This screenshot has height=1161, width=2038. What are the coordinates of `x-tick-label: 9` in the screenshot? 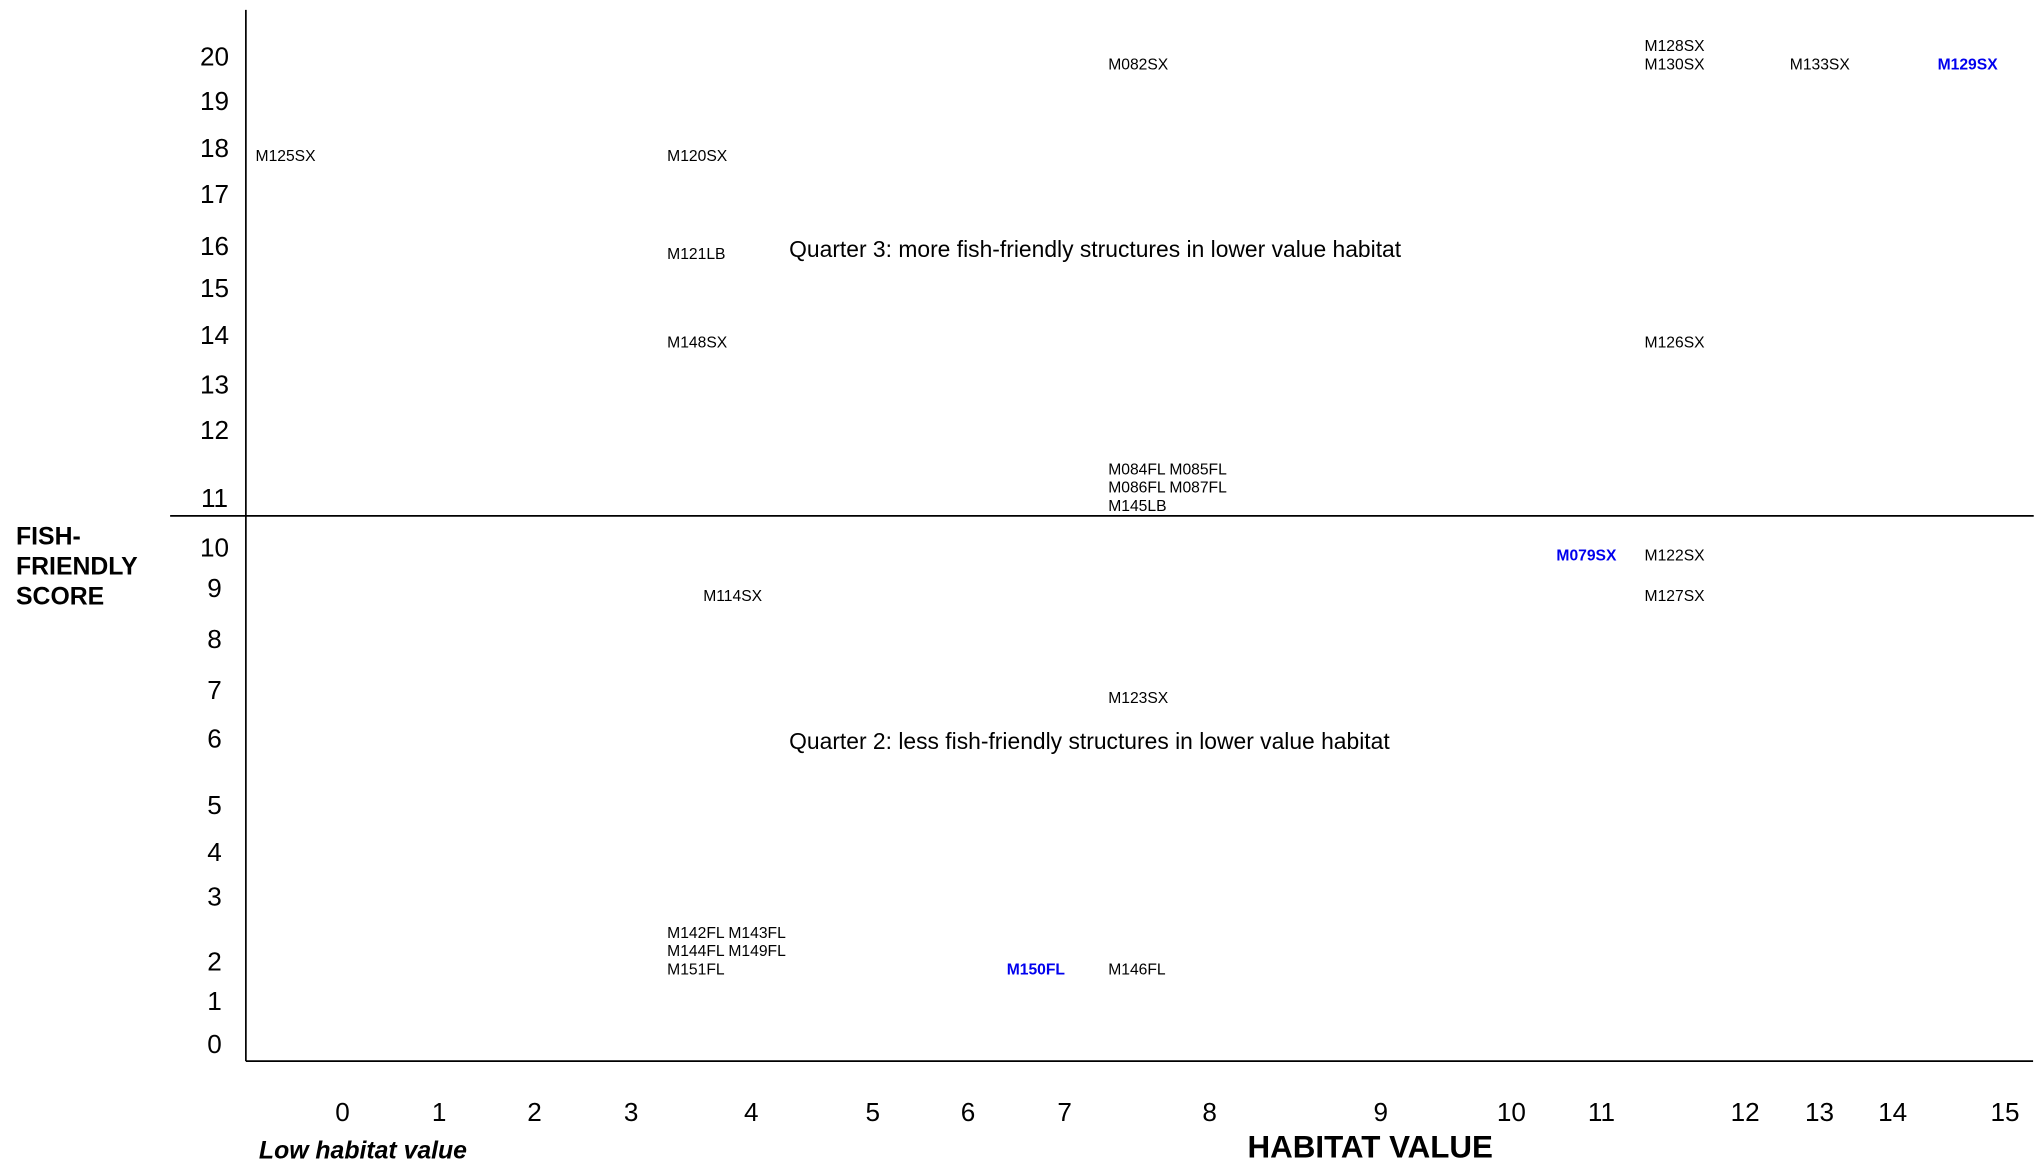 It's located at (1380, 1112).